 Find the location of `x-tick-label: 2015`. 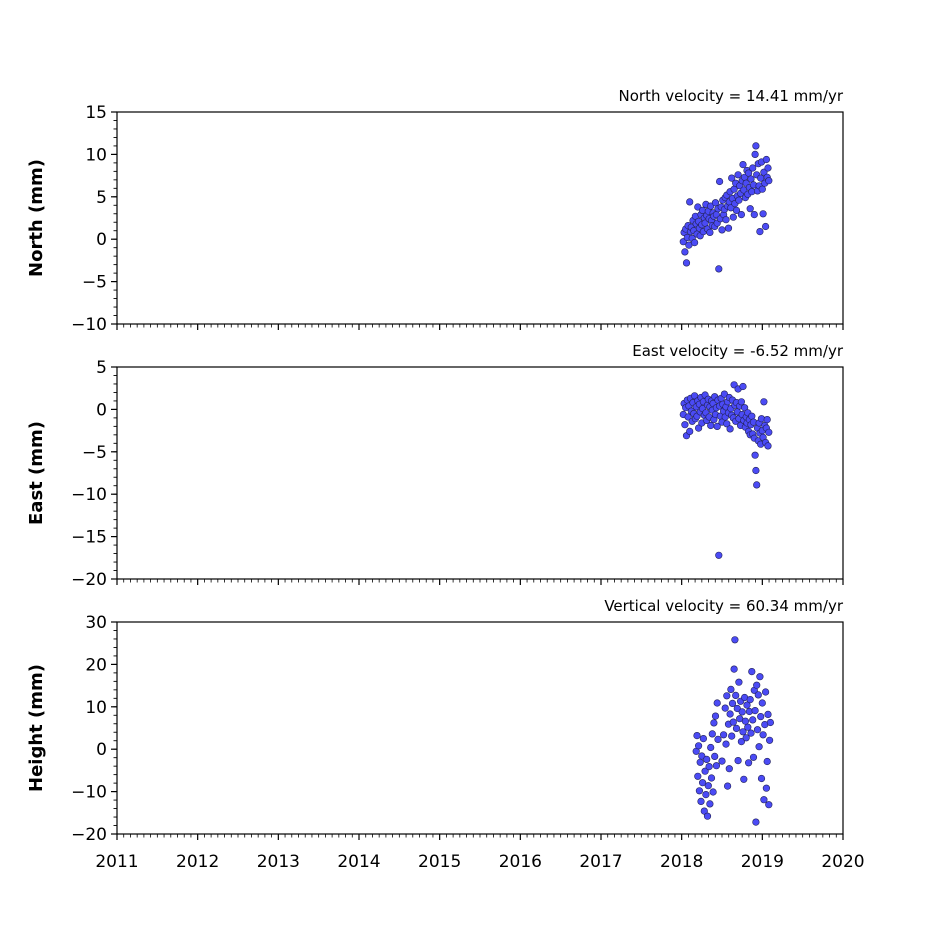

x-tick-label: 2015 is located at coordinates (439, 862).